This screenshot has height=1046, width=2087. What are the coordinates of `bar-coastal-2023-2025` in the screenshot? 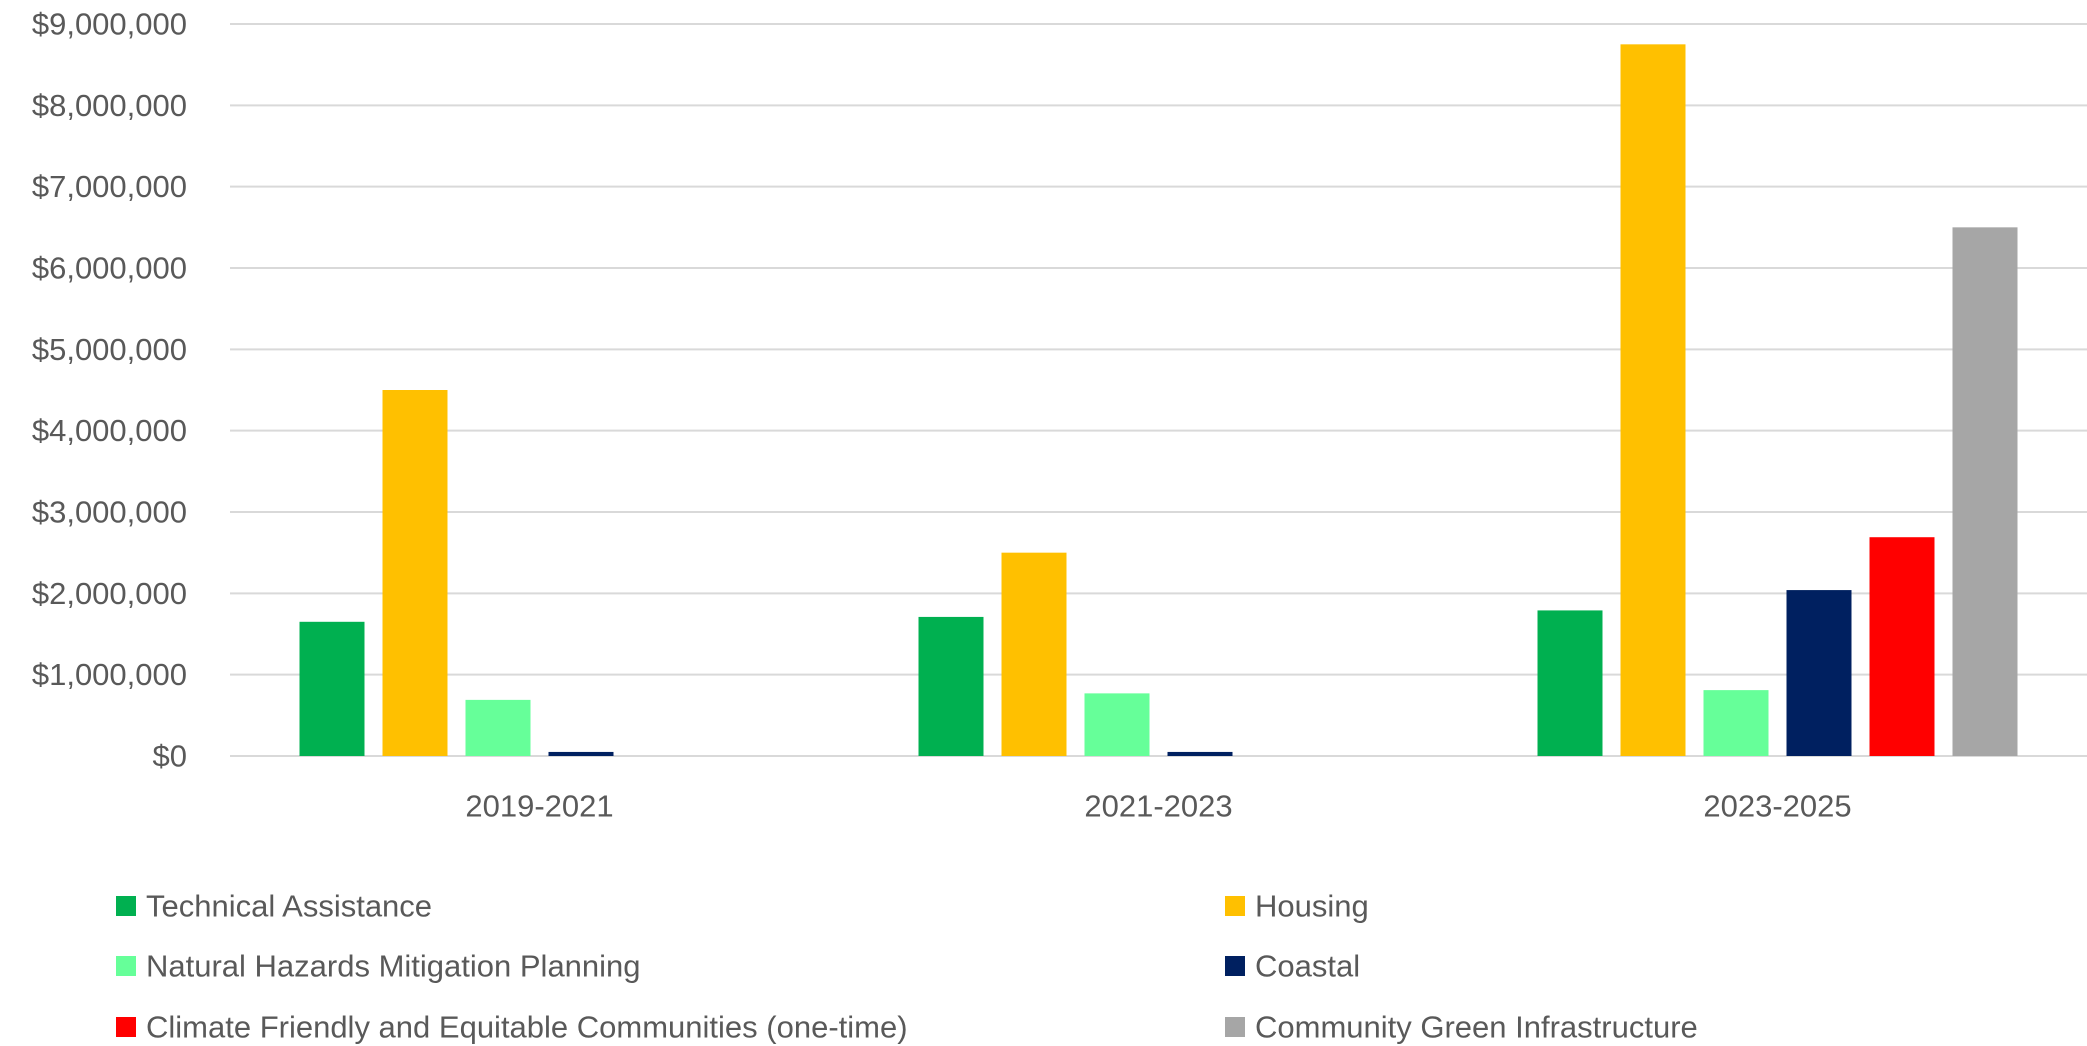 It's located at (1819, 673).